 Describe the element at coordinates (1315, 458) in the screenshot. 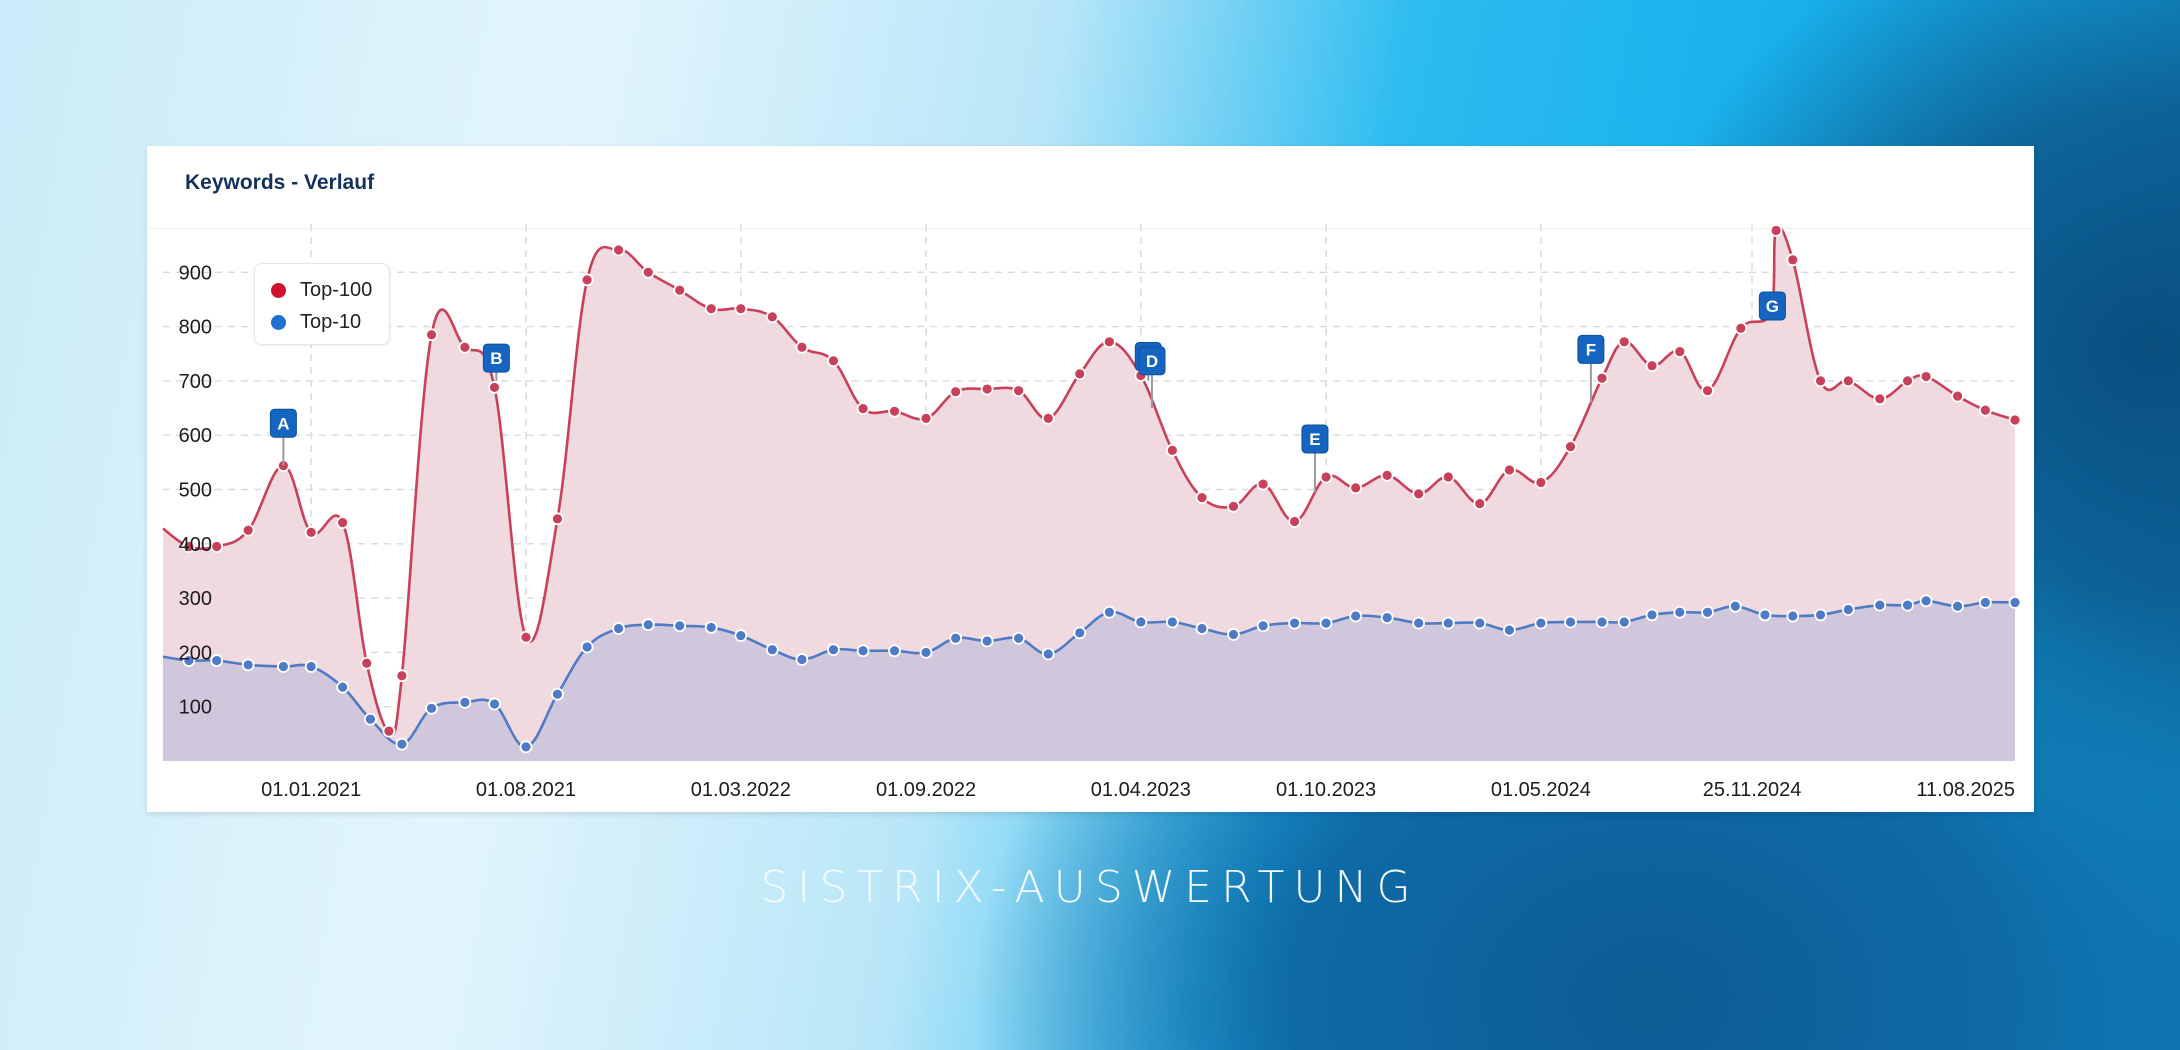

I see `event-flag-e: E` at that location.